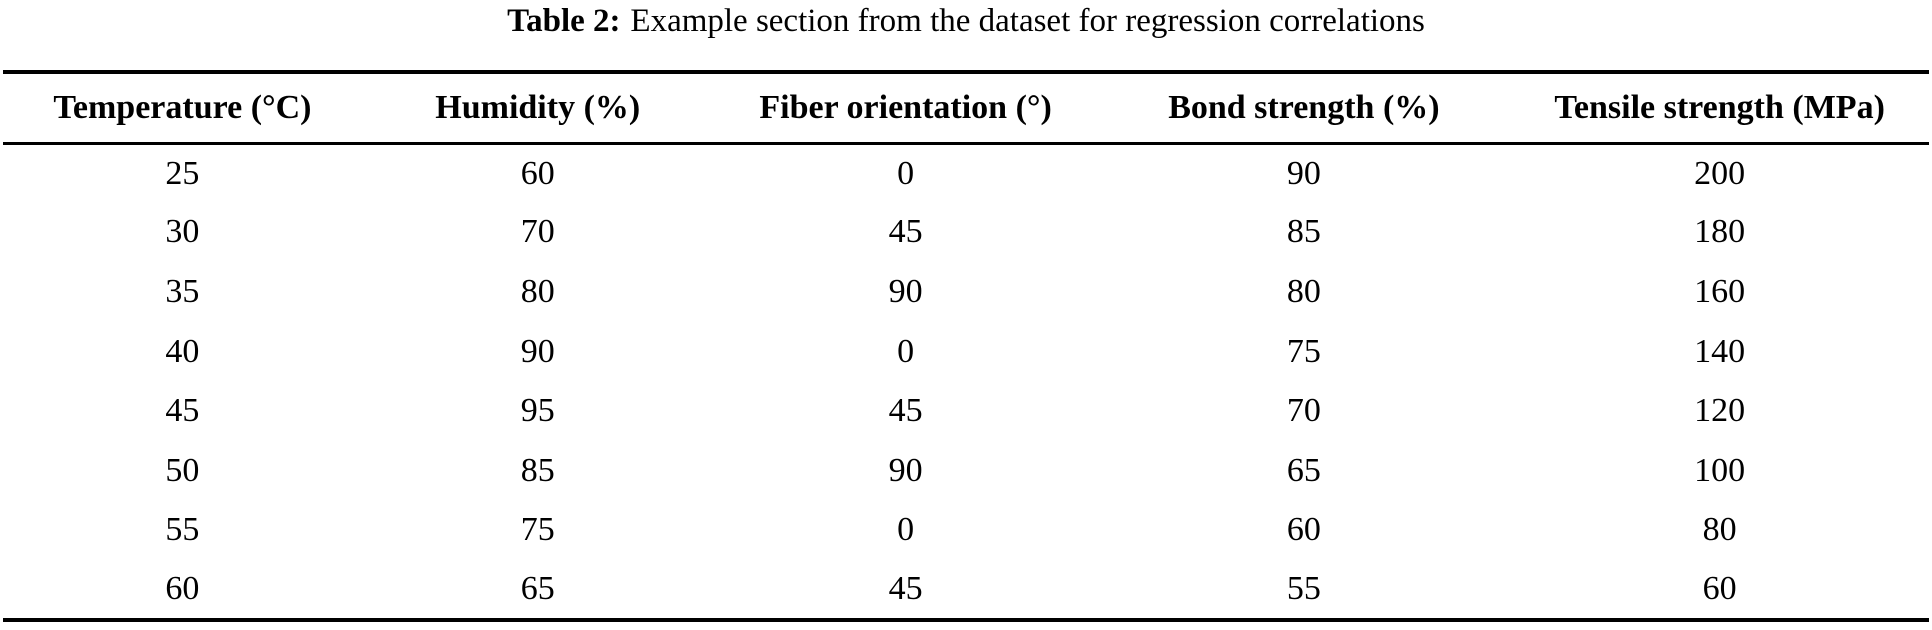 The image size is (1932, 630). I want to click on table-caption-label: Table 2:, so click(564, 21).